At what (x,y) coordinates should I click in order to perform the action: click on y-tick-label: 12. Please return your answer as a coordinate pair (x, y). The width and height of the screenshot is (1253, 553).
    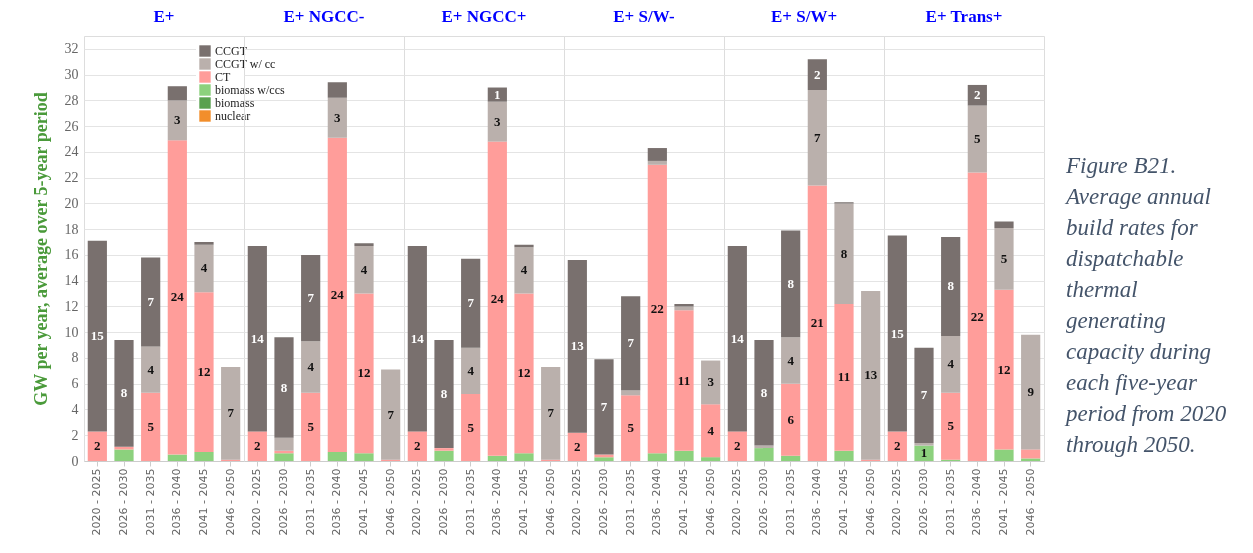
    Looking at the image, I should click on (71, 306).